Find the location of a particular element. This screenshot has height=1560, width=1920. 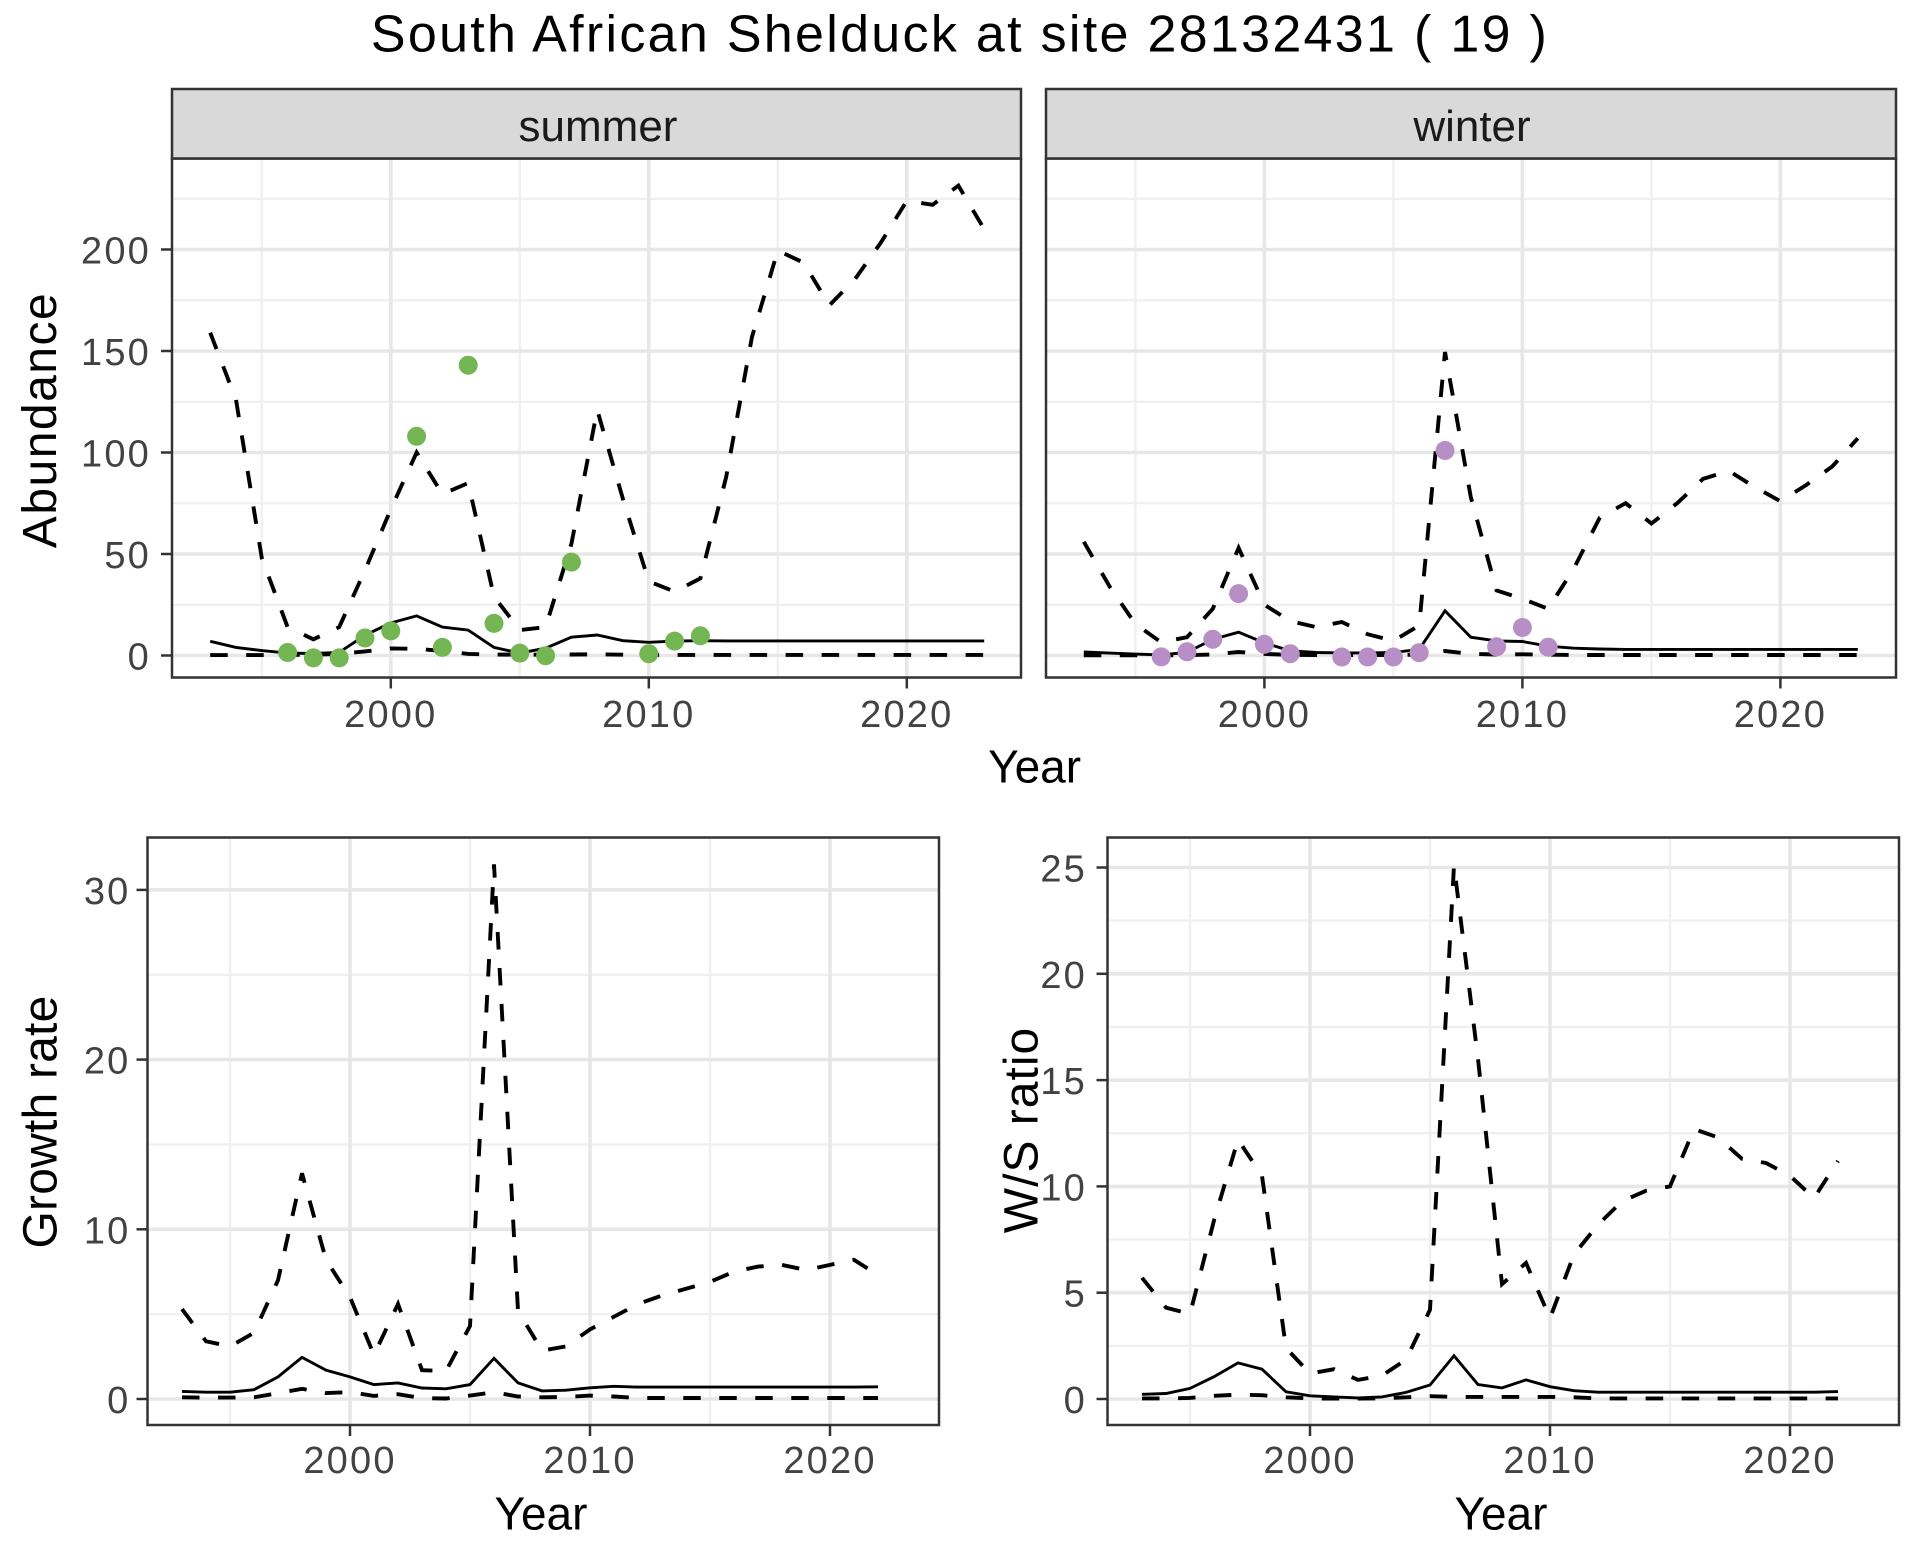

svg-text: 50 is located at coordinates (127, 556).